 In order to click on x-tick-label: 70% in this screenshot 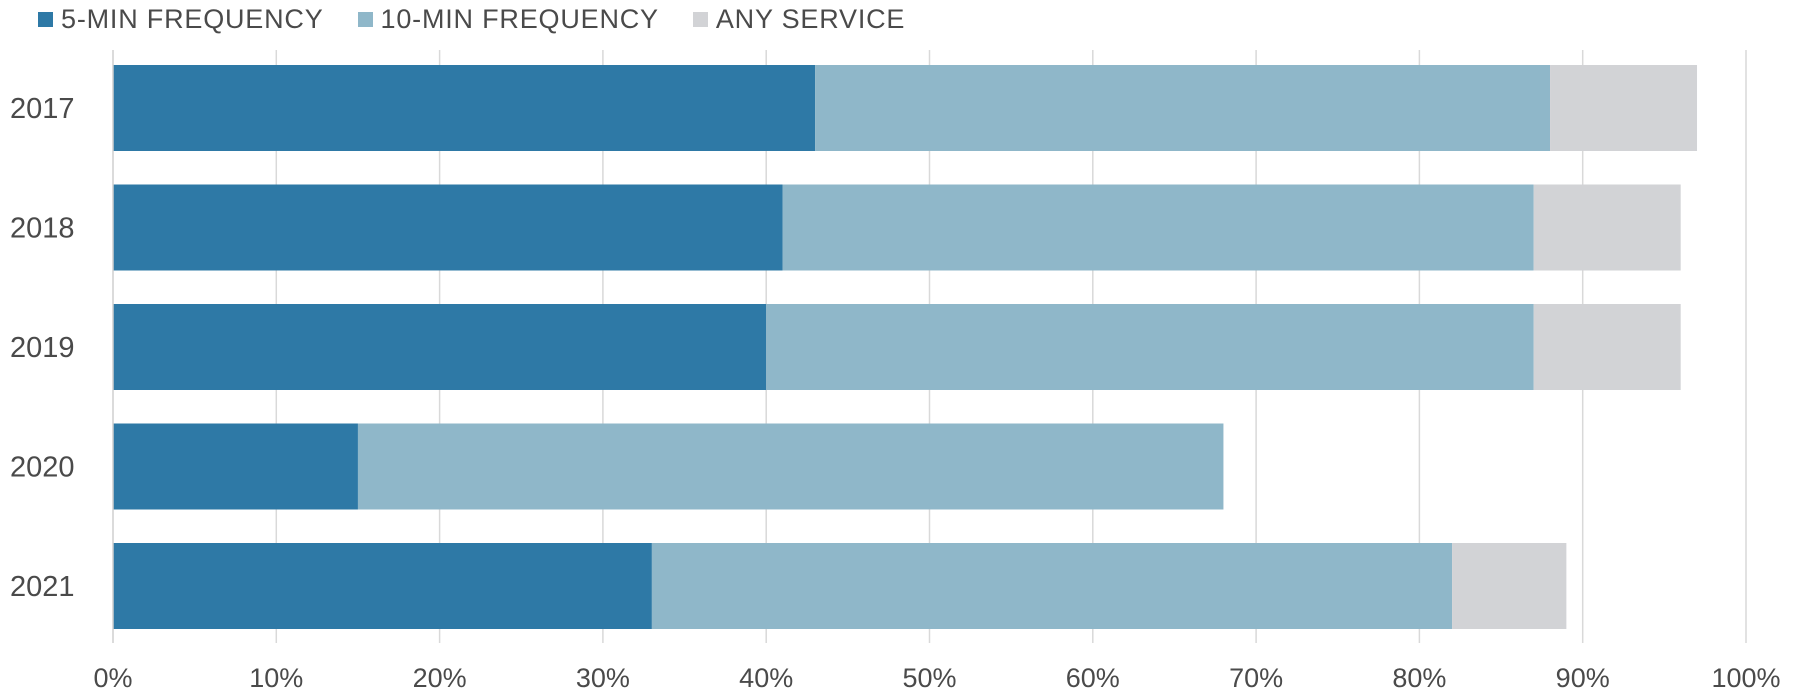, I will do `click(1256, 678)`.